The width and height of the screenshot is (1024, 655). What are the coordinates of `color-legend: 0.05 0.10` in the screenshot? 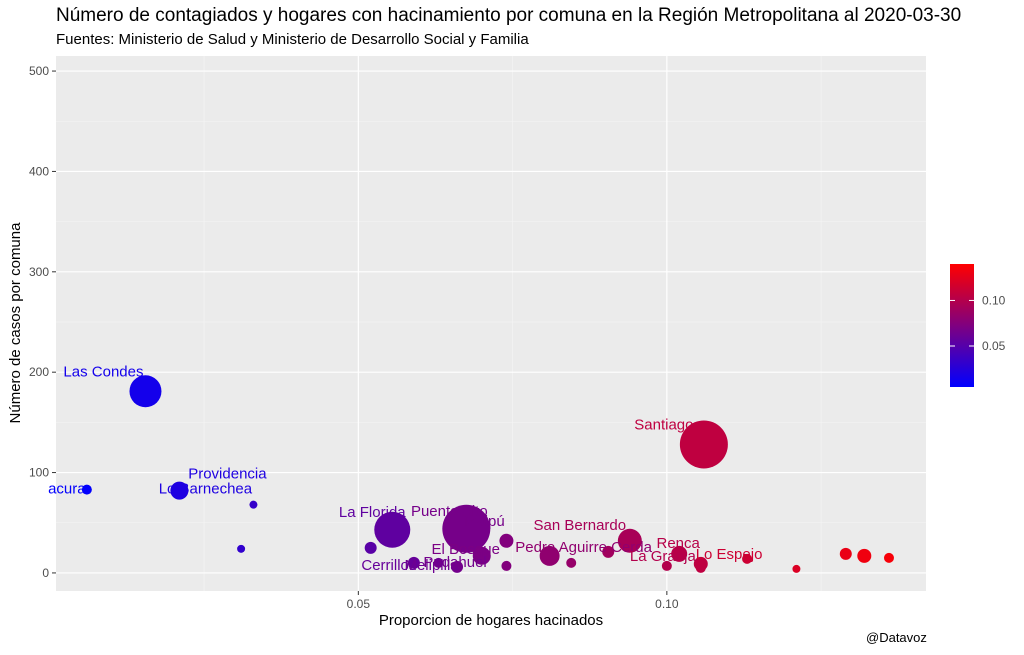 It's located at (978, 325).